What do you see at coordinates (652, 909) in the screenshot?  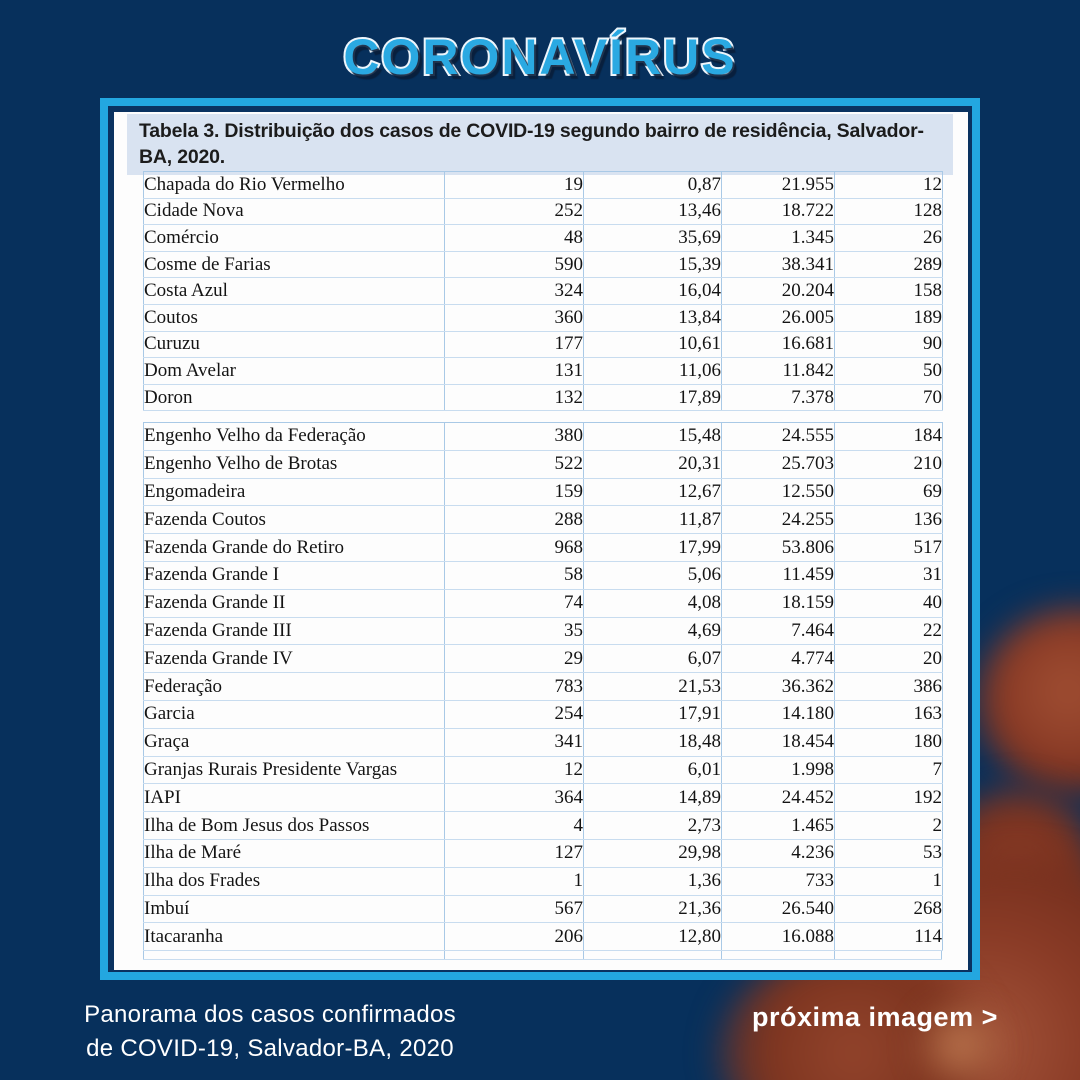 I see `value-cell: 21,36` at bounding box center [652, 909].